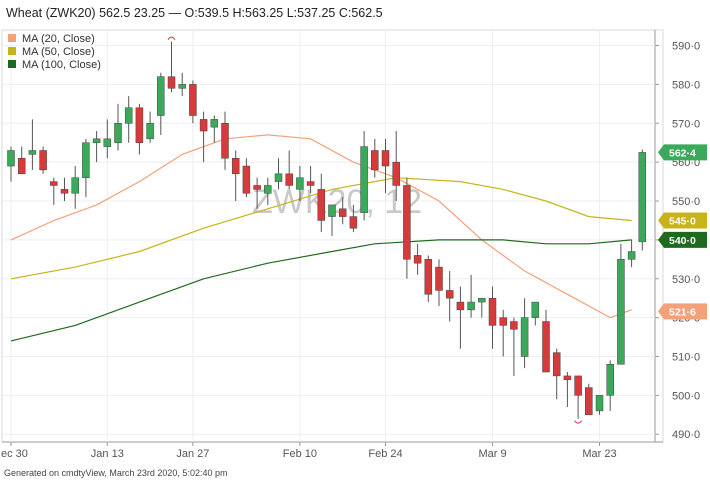  I want to click on price-tag-label: 521·6, so click(682, 312).